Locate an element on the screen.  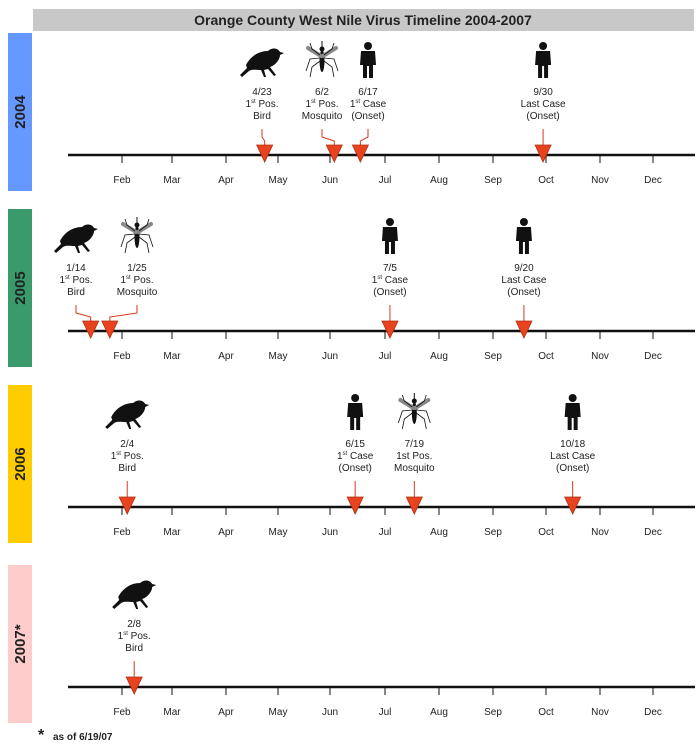
month-label: May is located at coordinates (278, 356).